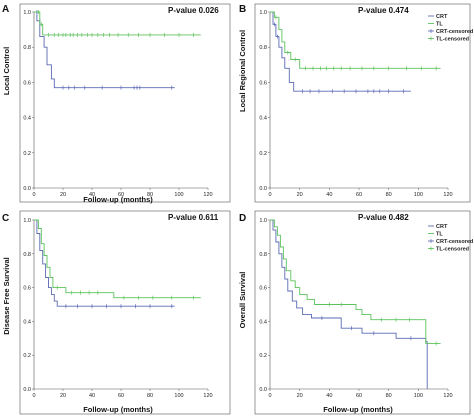 The width and height of the screenshot is (474, 418). Describe the element at coordinates (27, 390) in the screenshot. I see `panel-c-ytick-label: 0.0` at that location.